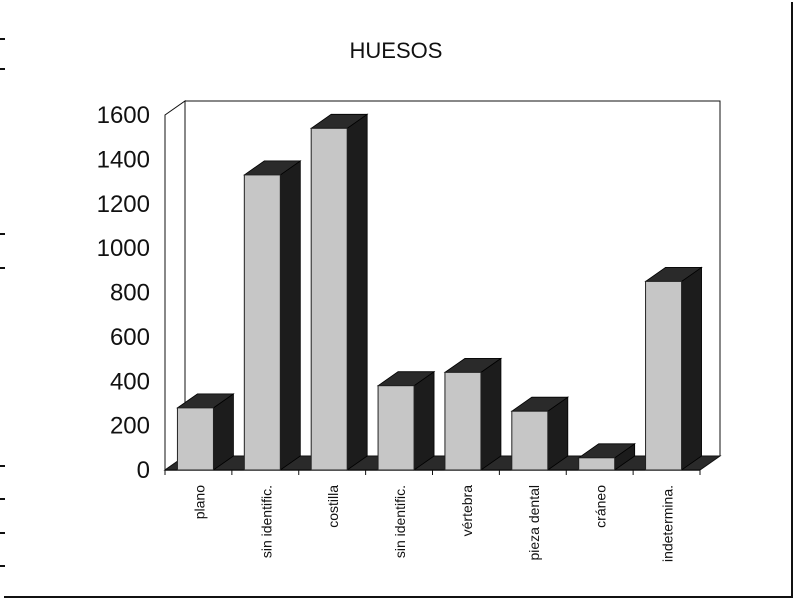 The image size is (796, 601). Describe the element at coordinates (130, 426) in the screenshot. I see `y-tick-label: 200` at that location.